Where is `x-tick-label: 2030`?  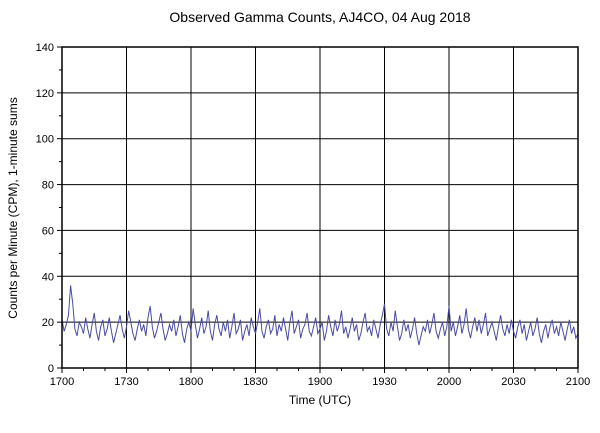 x-tick-label: 2030 is located at coordinates (513, 382).